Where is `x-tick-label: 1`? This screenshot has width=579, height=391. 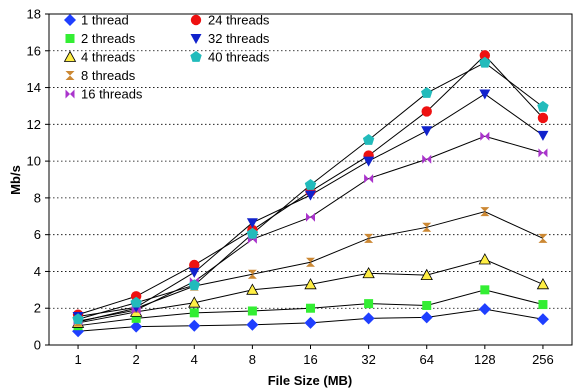 x-tick-label: 1 is located at coordinates (77, 359).